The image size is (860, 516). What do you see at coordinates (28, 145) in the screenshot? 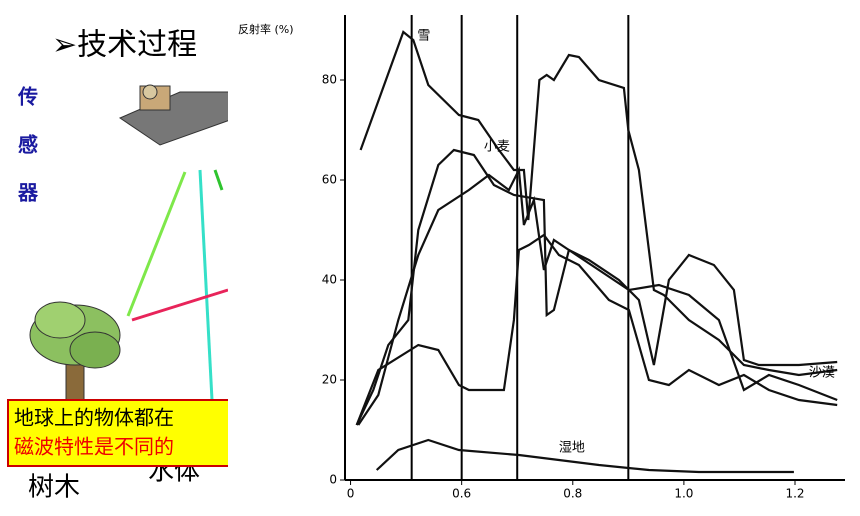
I see `side-label: 感` at bounding box center [28, 145].